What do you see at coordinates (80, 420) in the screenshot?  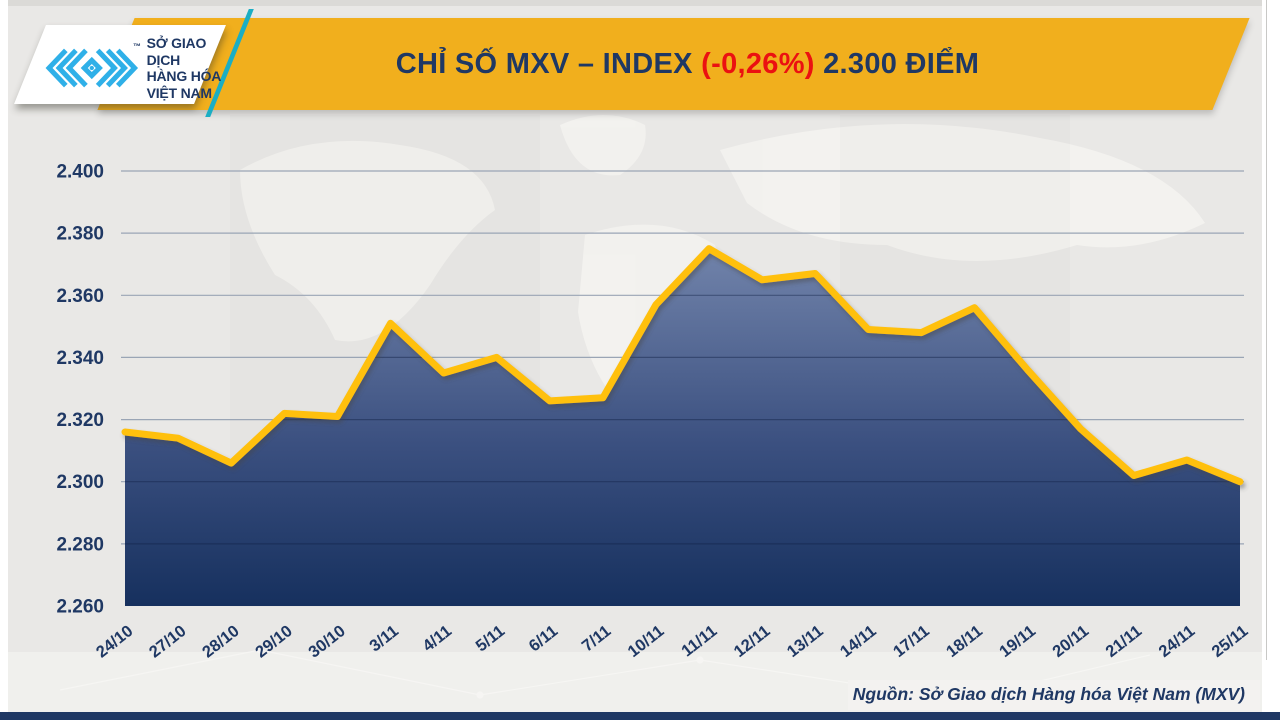 I see `y-axis-label: 2.320` at bounding box center [80, 420].